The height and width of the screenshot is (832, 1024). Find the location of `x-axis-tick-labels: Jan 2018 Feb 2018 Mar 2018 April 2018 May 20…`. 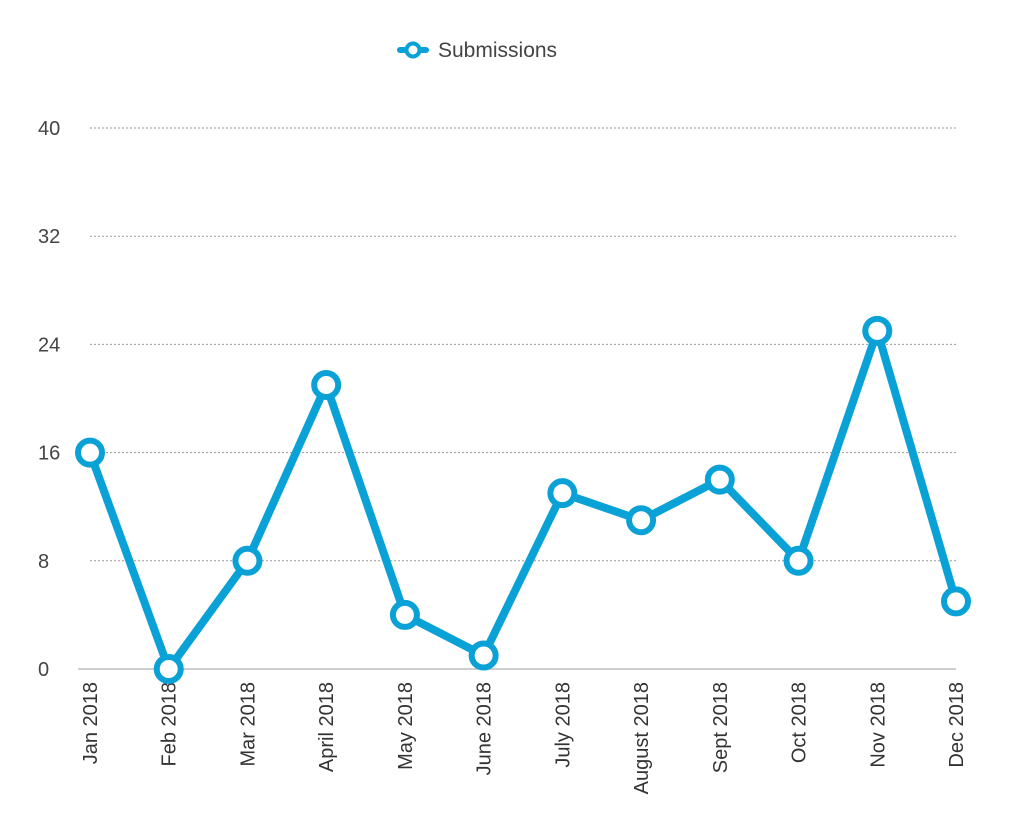

x-axis-tick-labels: Jan 2018 Feb 2018 Mar 2018 April 2018 May 20… is located at coordinates (524, 738).